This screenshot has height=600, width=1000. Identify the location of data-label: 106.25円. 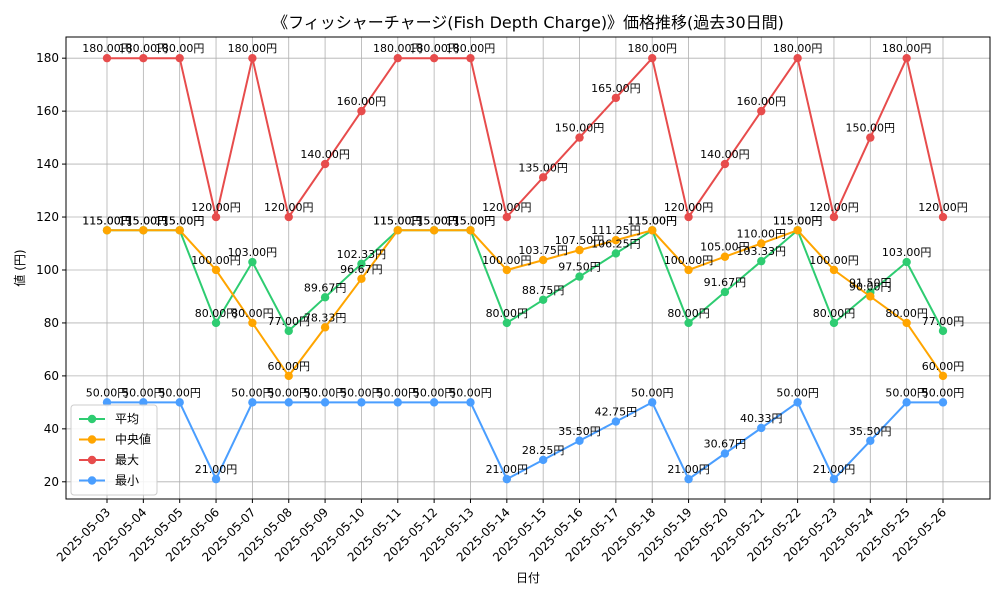
(616, 243).